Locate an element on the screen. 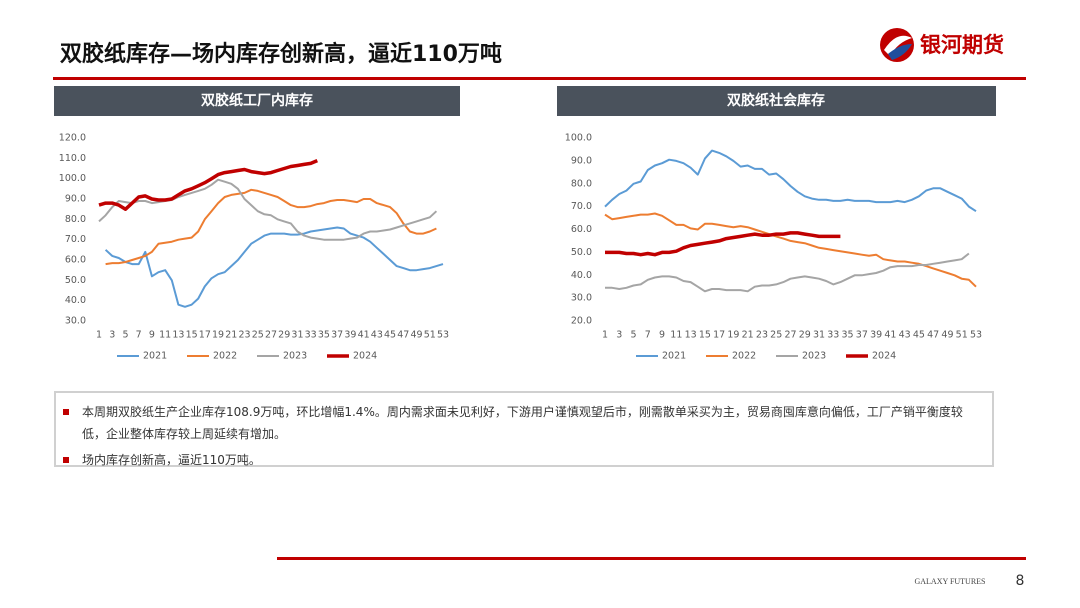 Image resolution: width=1080 pixels, height=608 pixels. y-tick-label: 120.0 is located at coordinates (72, 138).